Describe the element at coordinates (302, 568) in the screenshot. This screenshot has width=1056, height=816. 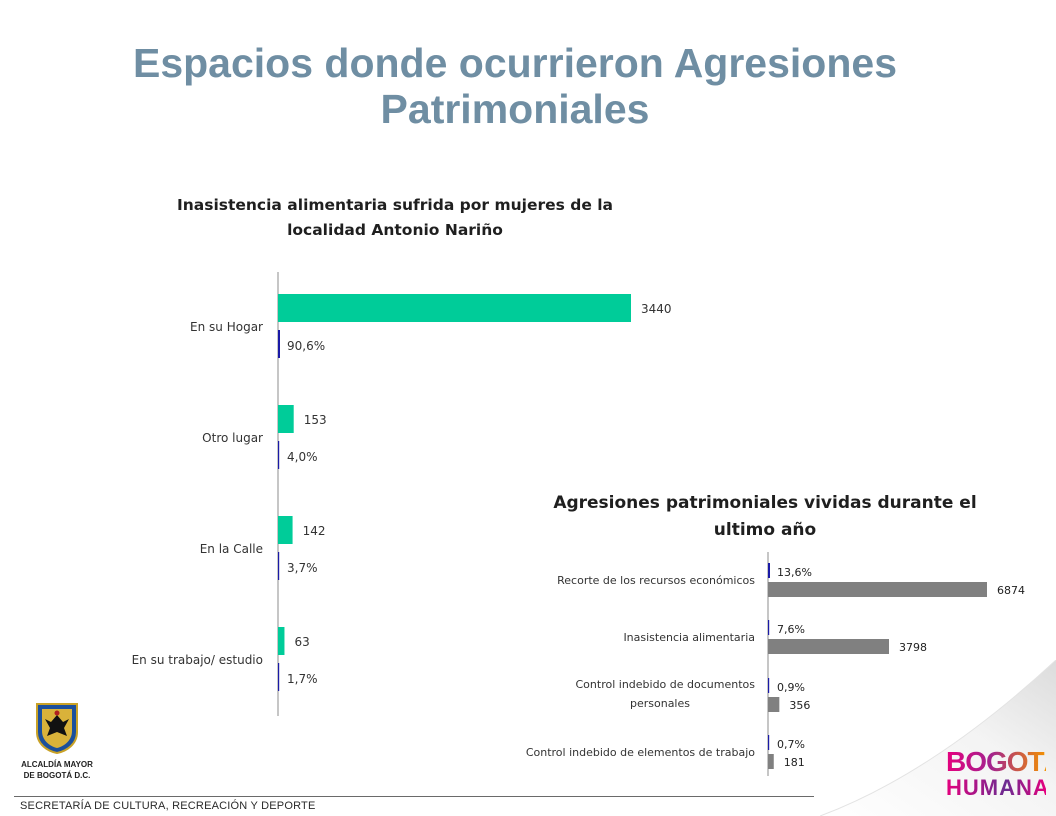
I see `chart1-percent-label: 3,7%` at that location.